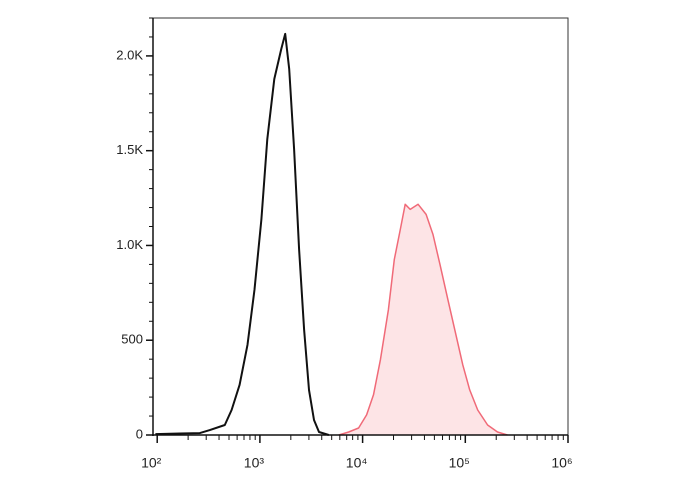 The height and width of the screenshot is (490, 688). Describe the element at coordinates (561, 463) in the screenshot. I see `x-tick-label: 10⁶` at that location.